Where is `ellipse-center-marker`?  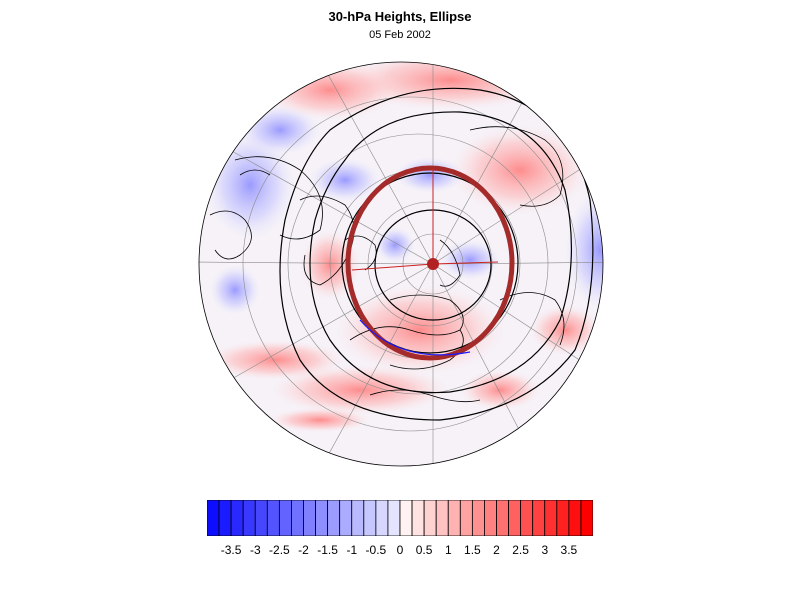 ellipse-center-marker is located at coordinates (433, 264).